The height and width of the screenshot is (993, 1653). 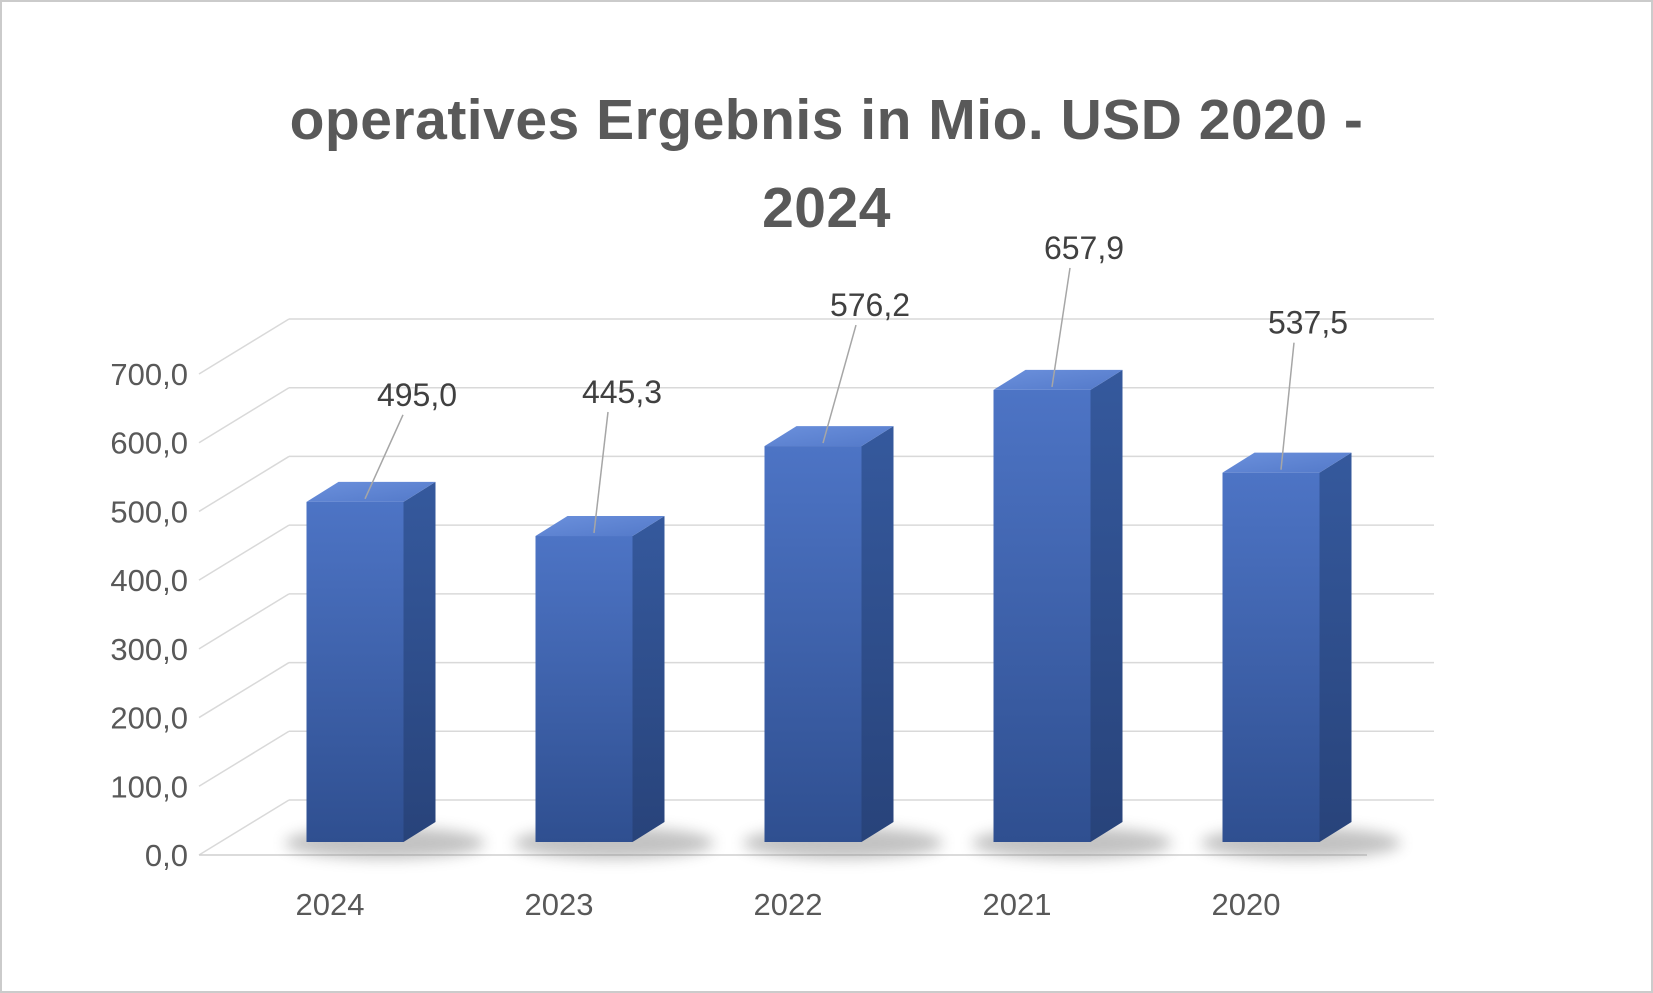 I want to click on bar-2024, so click(x=371, y=661).